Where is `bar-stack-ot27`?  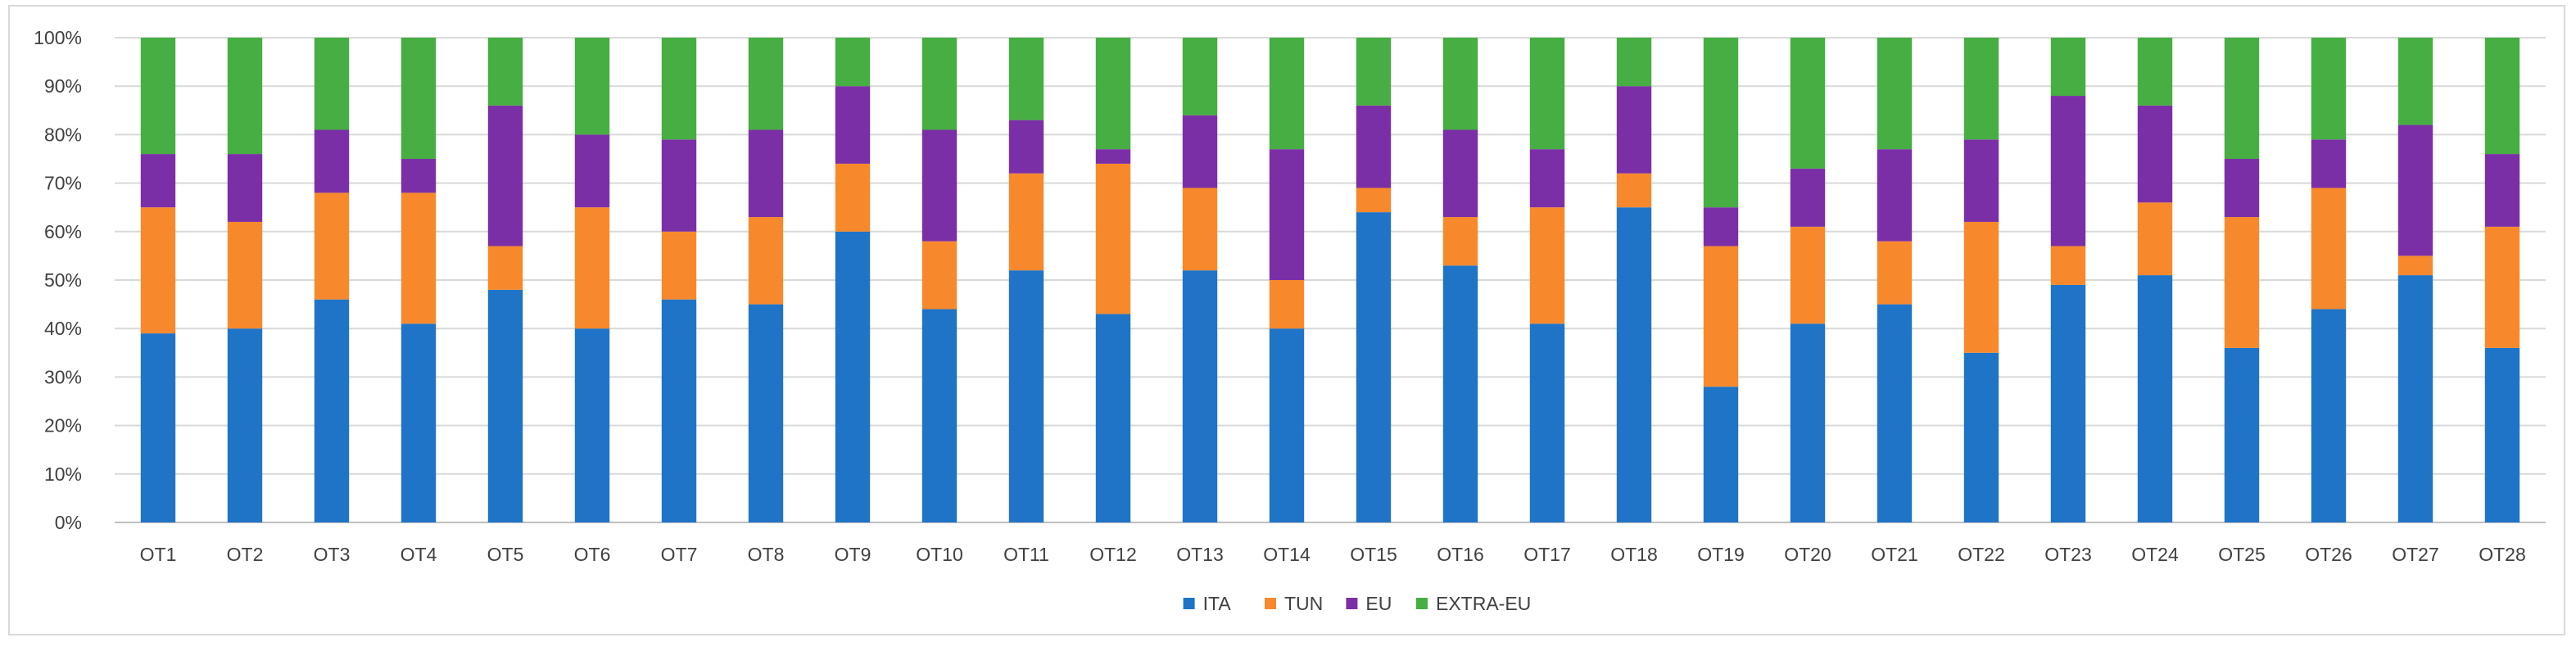 bar-stack-ot27 is located at coordinates (2415, 280).